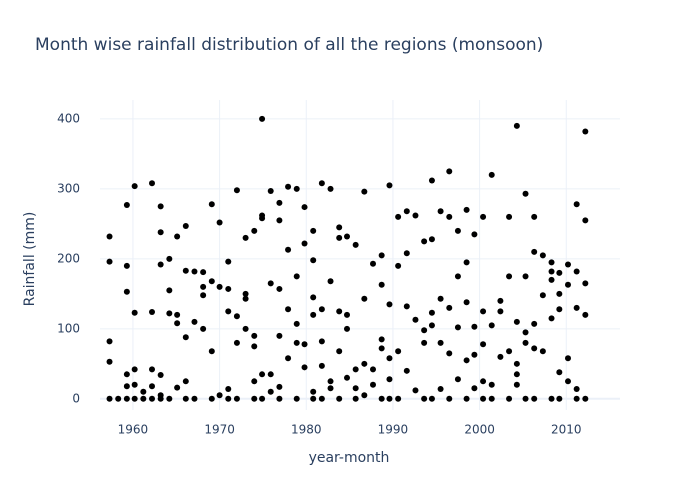 This screenshot has height=500, width=700. Describe the element at coordinates (133, 430) in the screenshot. I see `x-tick-label: 1960` at that location.